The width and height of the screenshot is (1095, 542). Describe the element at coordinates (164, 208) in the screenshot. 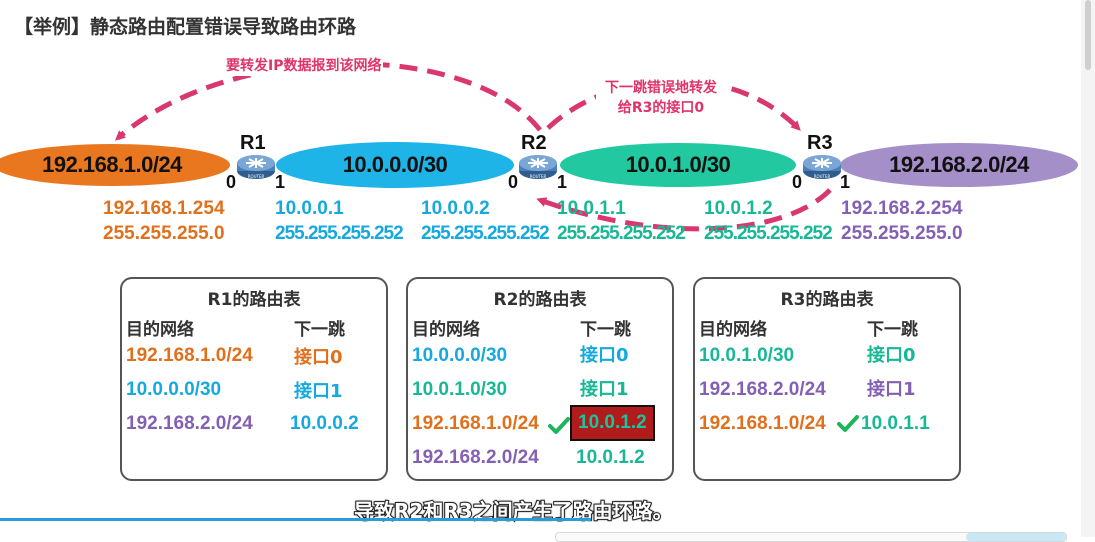

I see `ip-address: 192.168.1.254` at that location.